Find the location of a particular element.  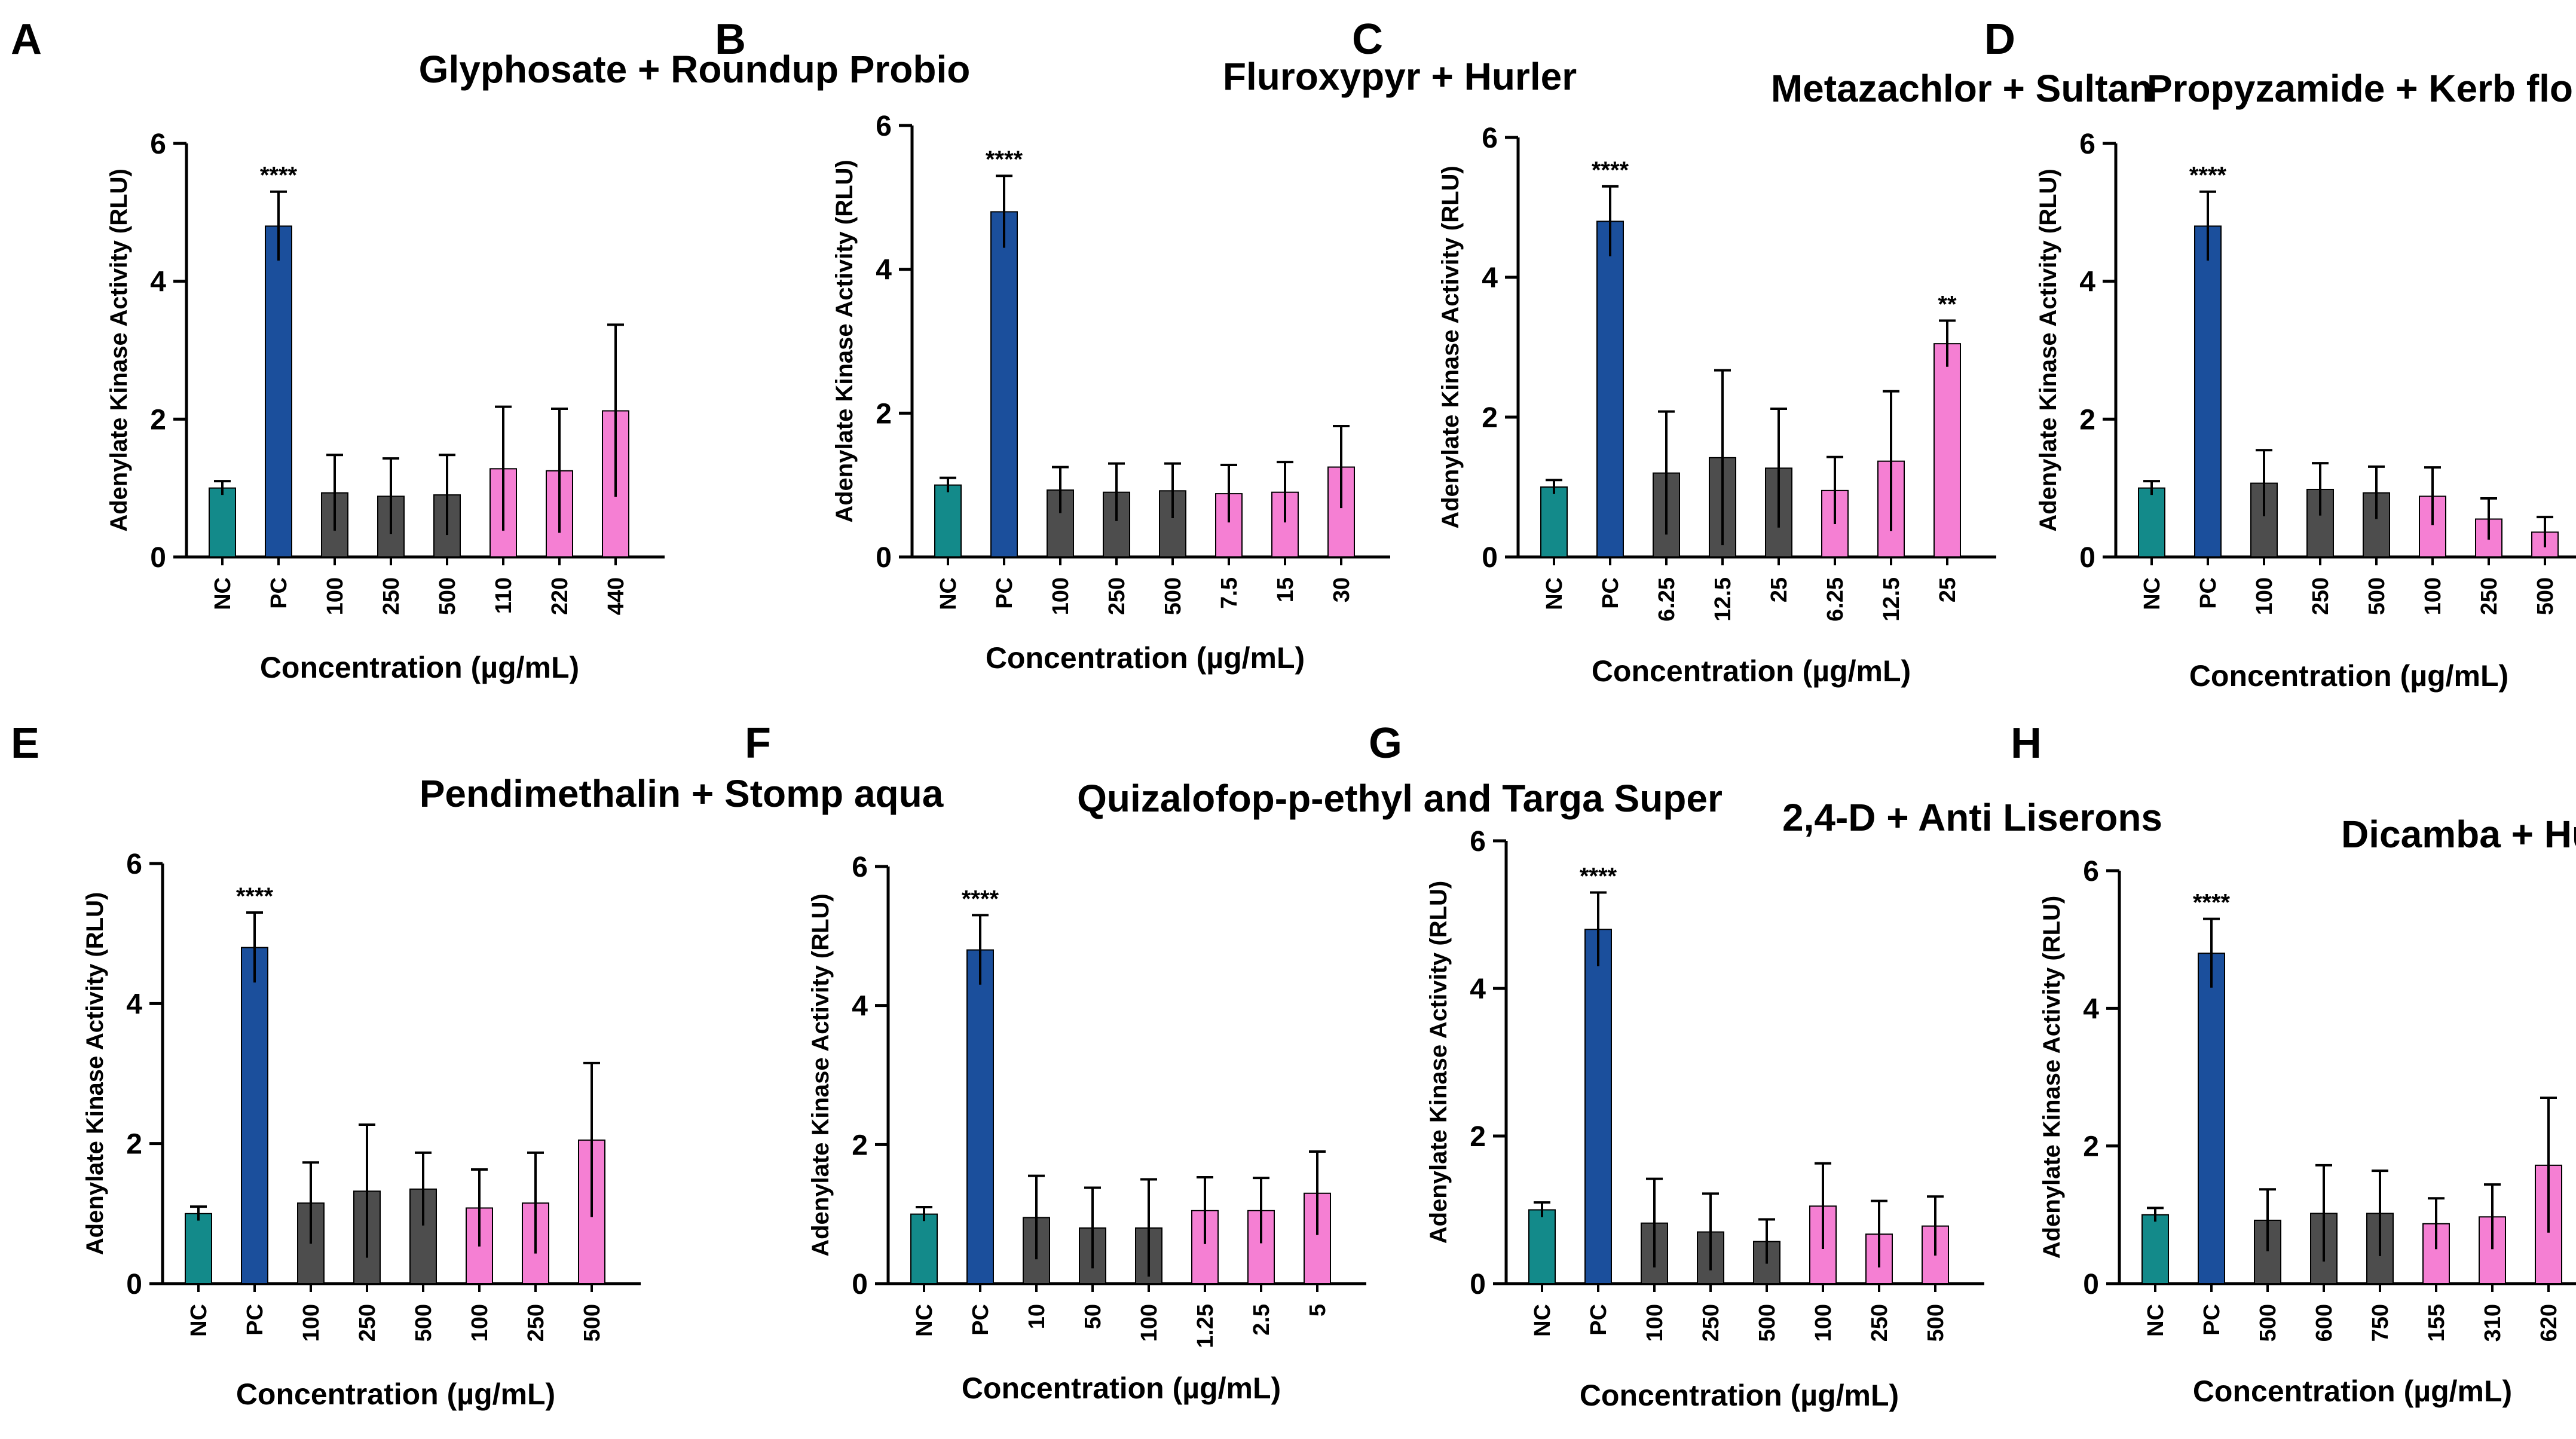

category-label: 600 is located at coordinates (2324, 1323).